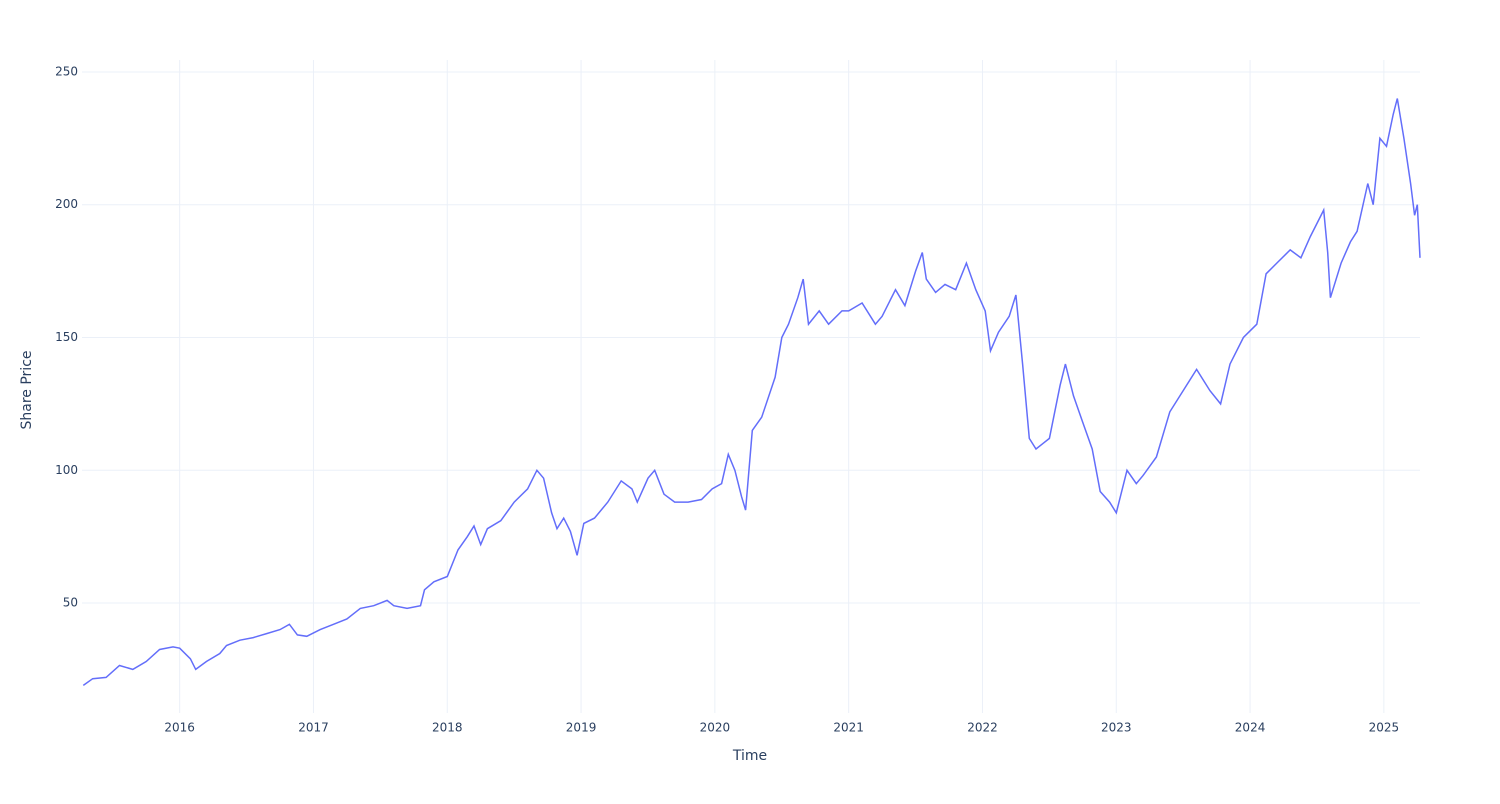 Image resolution: width=1500 pixels, height=804 pixels. I want to click on x-tick-label: 2020, so click(715, 728).